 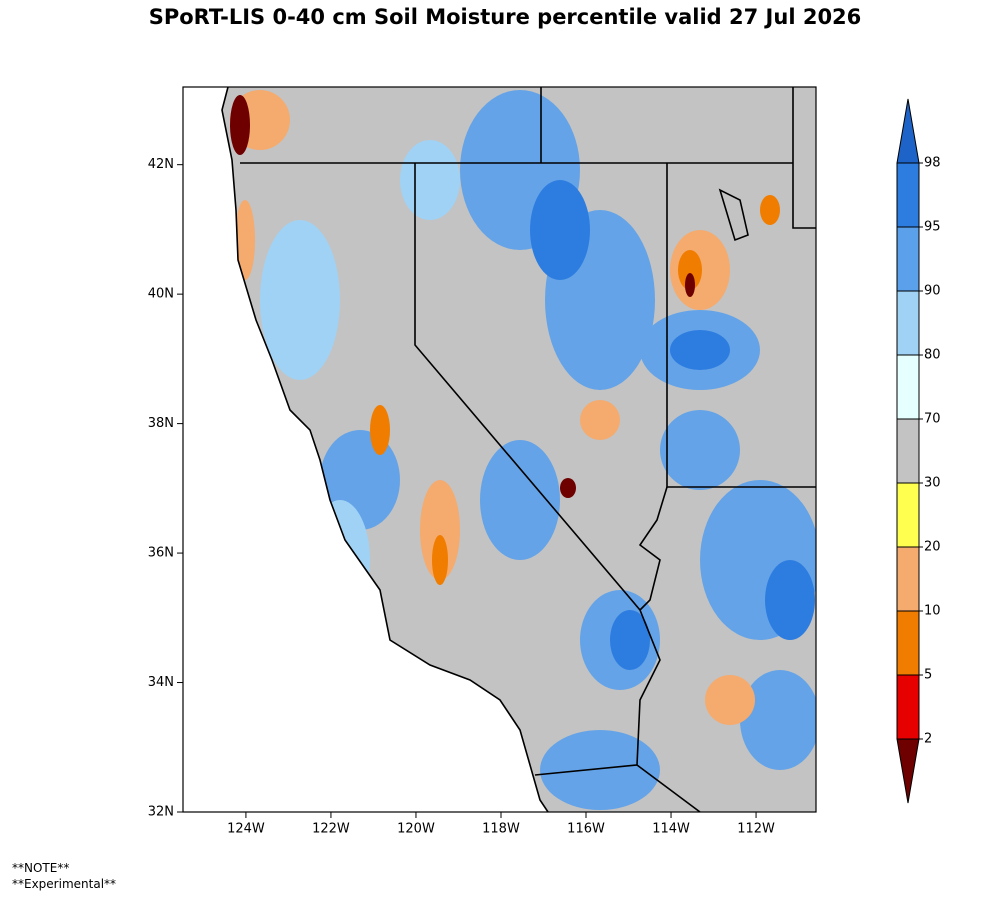 What do you see at coordinates (161, 294) in the screenshot?
I see `lat-tick-label: 40N` at bounding box center [161, 294].